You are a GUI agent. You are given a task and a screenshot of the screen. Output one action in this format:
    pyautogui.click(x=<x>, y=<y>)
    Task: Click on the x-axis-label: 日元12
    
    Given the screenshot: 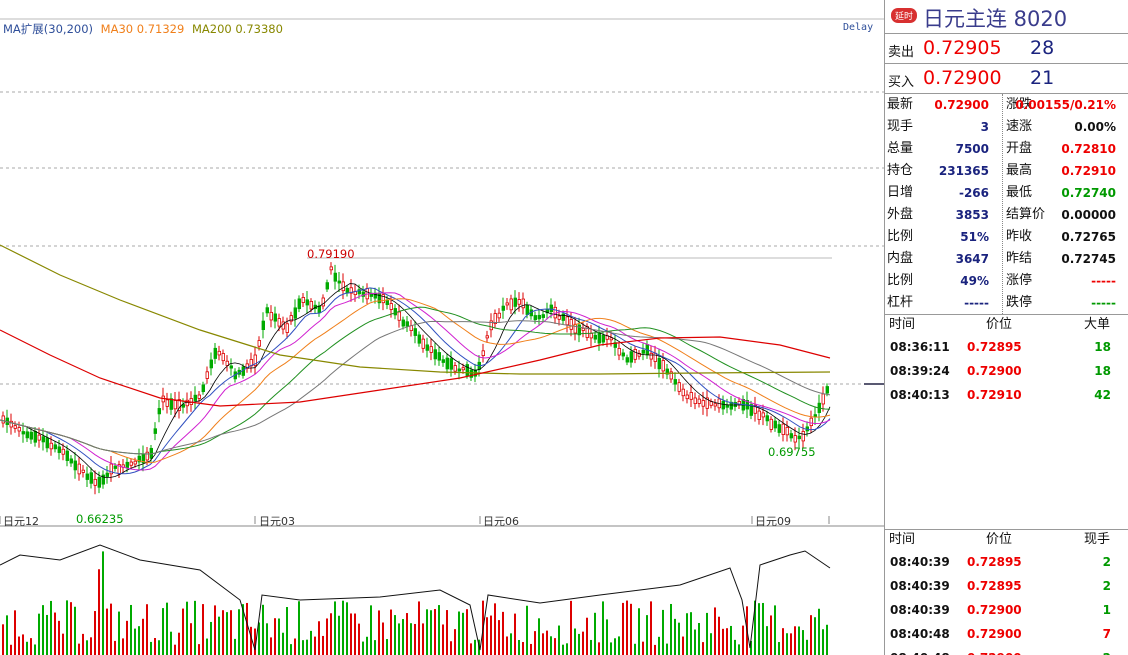 What is the action you would take?
    pyautogui.click(x=21, y=521)
    